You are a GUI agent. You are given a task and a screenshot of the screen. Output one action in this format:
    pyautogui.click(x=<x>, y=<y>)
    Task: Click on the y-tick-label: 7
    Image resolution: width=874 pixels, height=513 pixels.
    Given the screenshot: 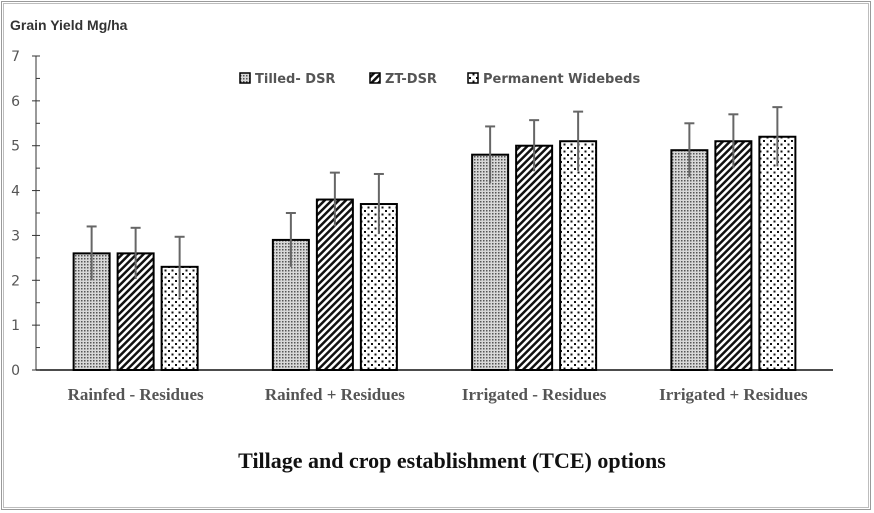 What is the action you would take?
    pyautogui.click(x=15, y=57)
    